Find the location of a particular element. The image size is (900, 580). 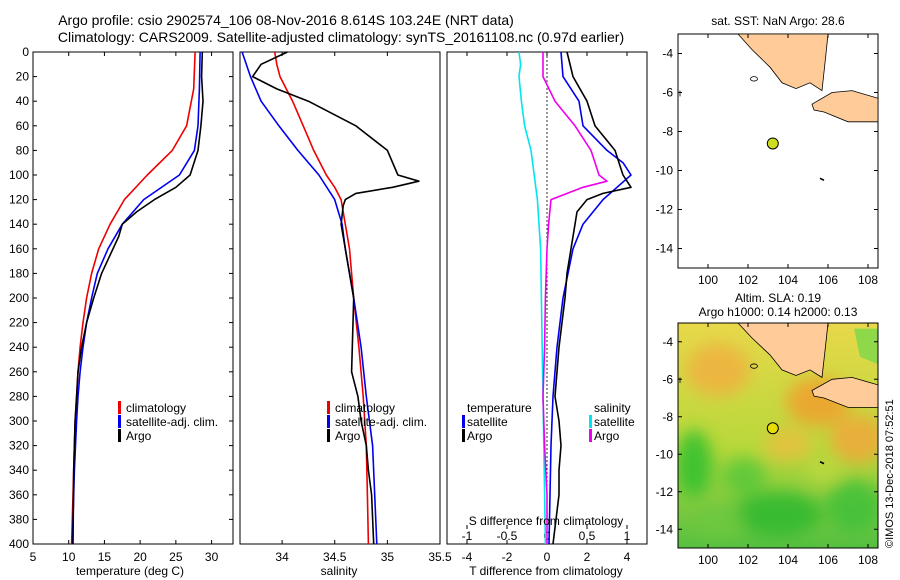

x-tick-label: 15 is located at coordinates (105, 557).